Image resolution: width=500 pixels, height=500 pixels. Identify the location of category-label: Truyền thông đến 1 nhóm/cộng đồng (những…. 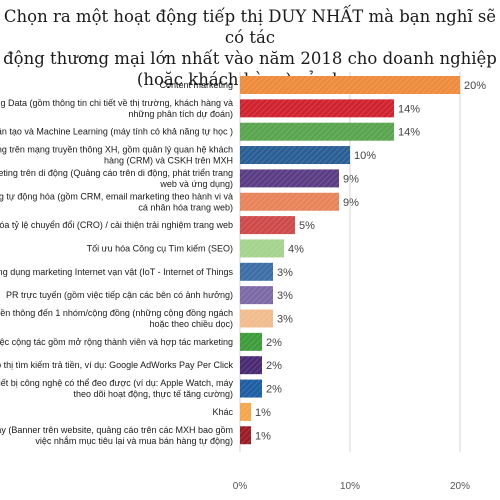
(116, 313).